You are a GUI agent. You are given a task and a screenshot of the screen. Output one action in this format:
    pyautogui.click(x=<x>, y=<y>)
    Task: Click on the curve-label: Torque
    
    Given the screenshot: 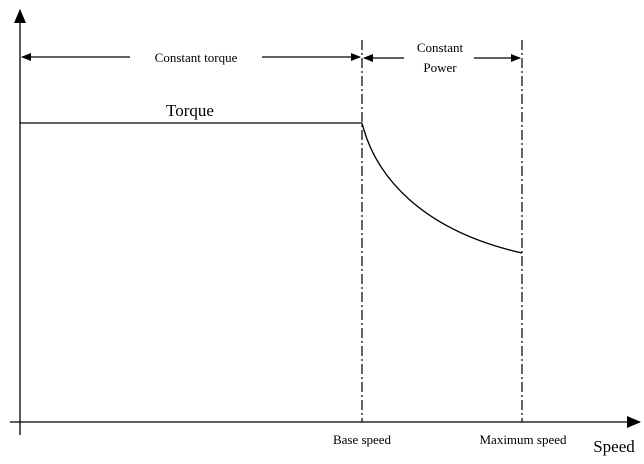 What is the action you would take?
    pyautogui.click(x=190, y=110)
    